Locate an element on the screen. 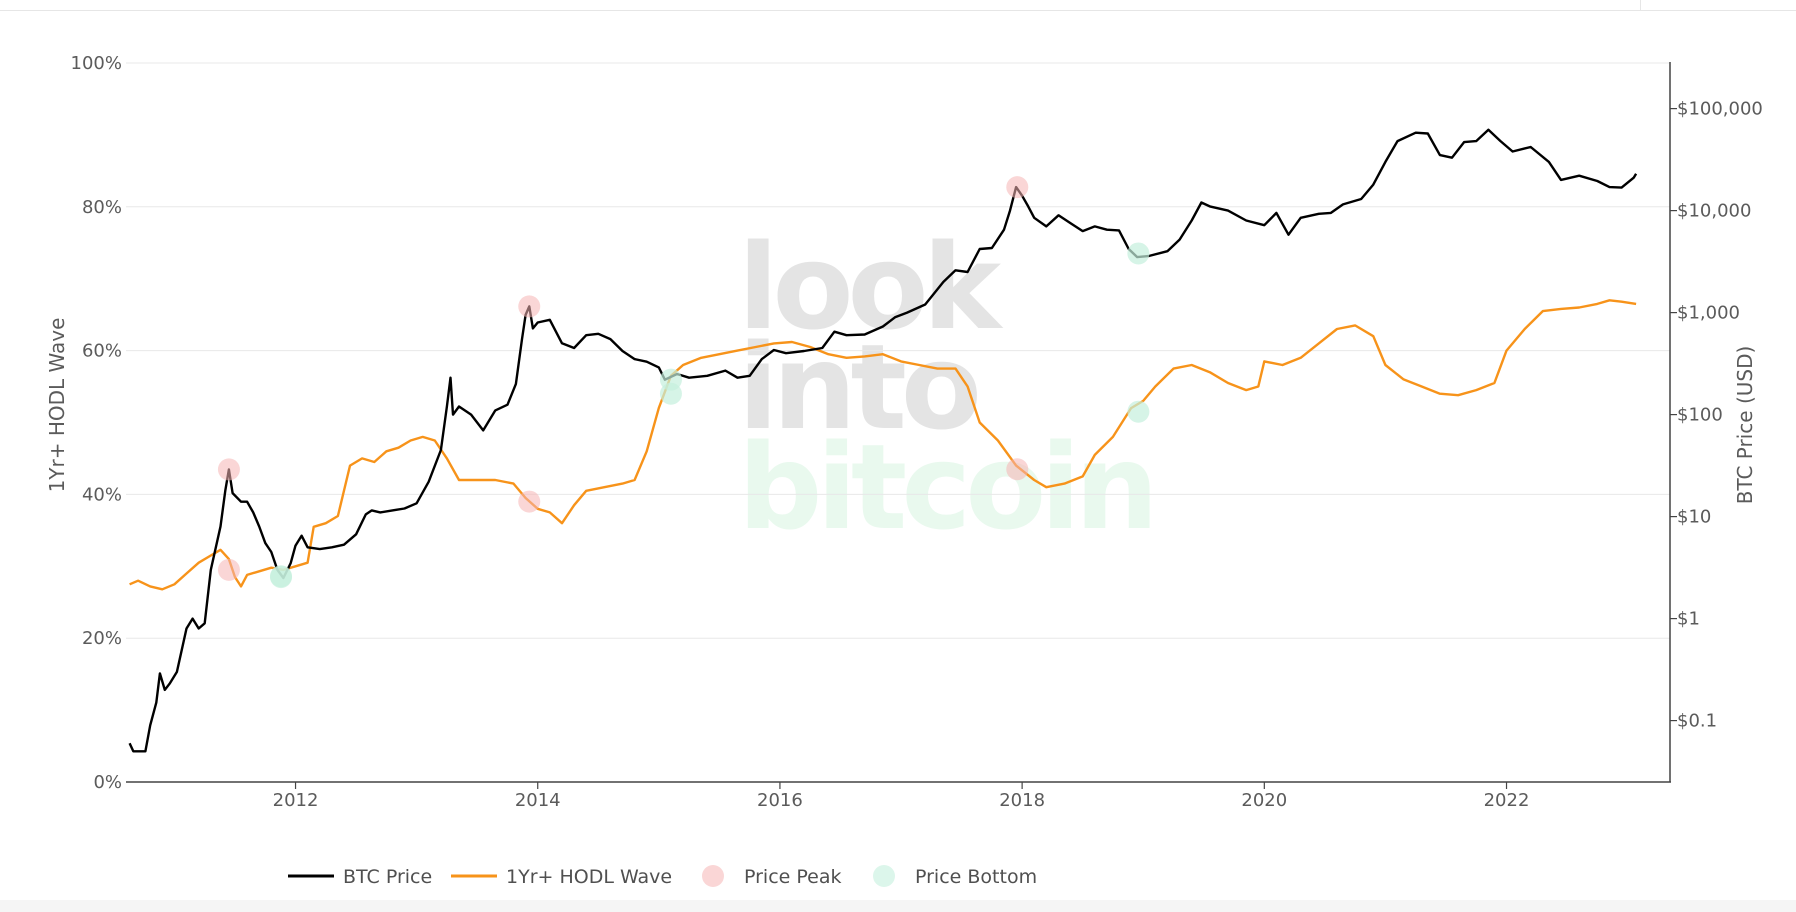 Image resolution: width=1796 pixels, height=912 pixels. legend-swatch-price-bottom is located at coordinates (884, 876).